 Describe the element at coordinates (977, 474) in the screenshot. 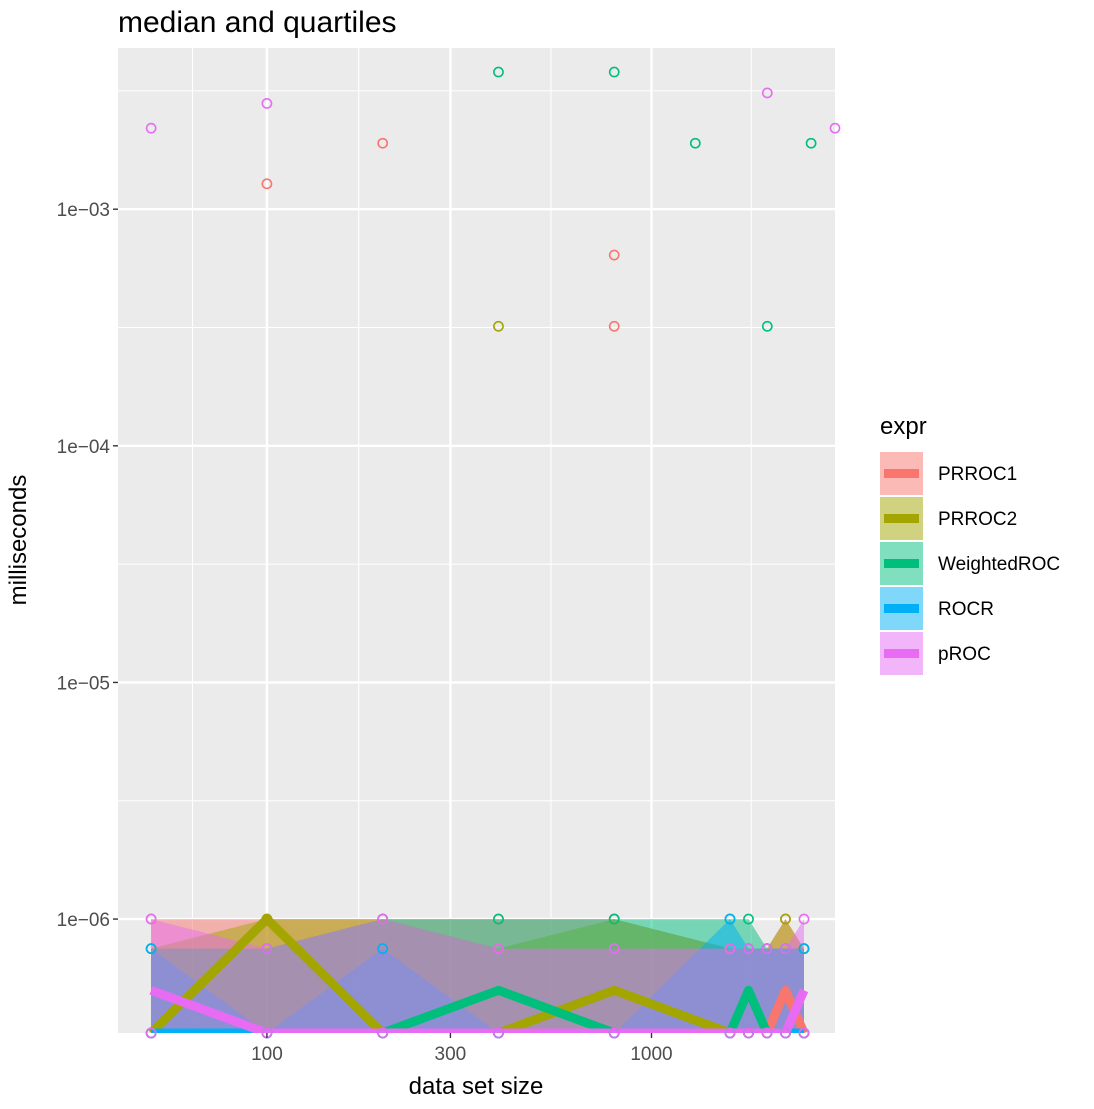

I see `legend-label-PRROC1: PRROC1` at that location.